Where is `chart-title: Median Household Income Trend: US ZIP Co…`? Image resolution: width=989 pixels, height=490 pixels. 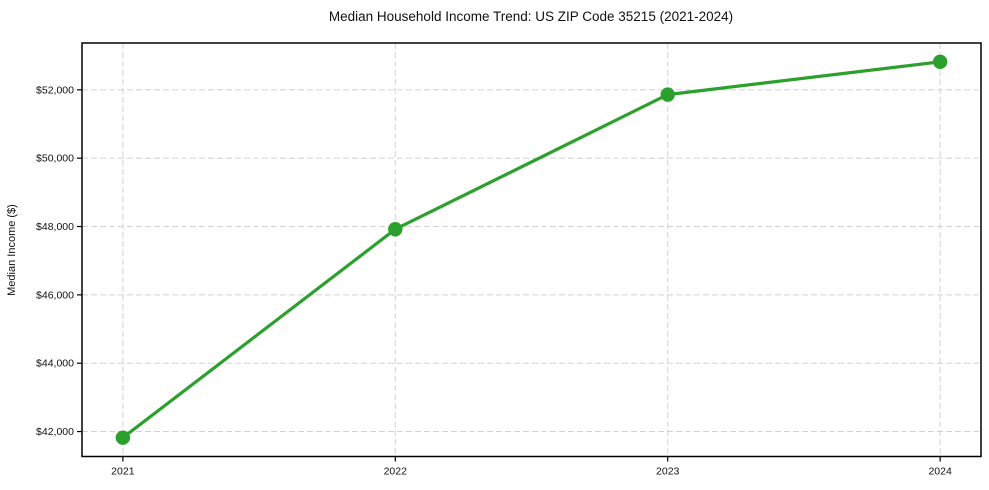
chart-title: Median Household Income Trend: US ZIP Co… is located at coordinates (531, 16).